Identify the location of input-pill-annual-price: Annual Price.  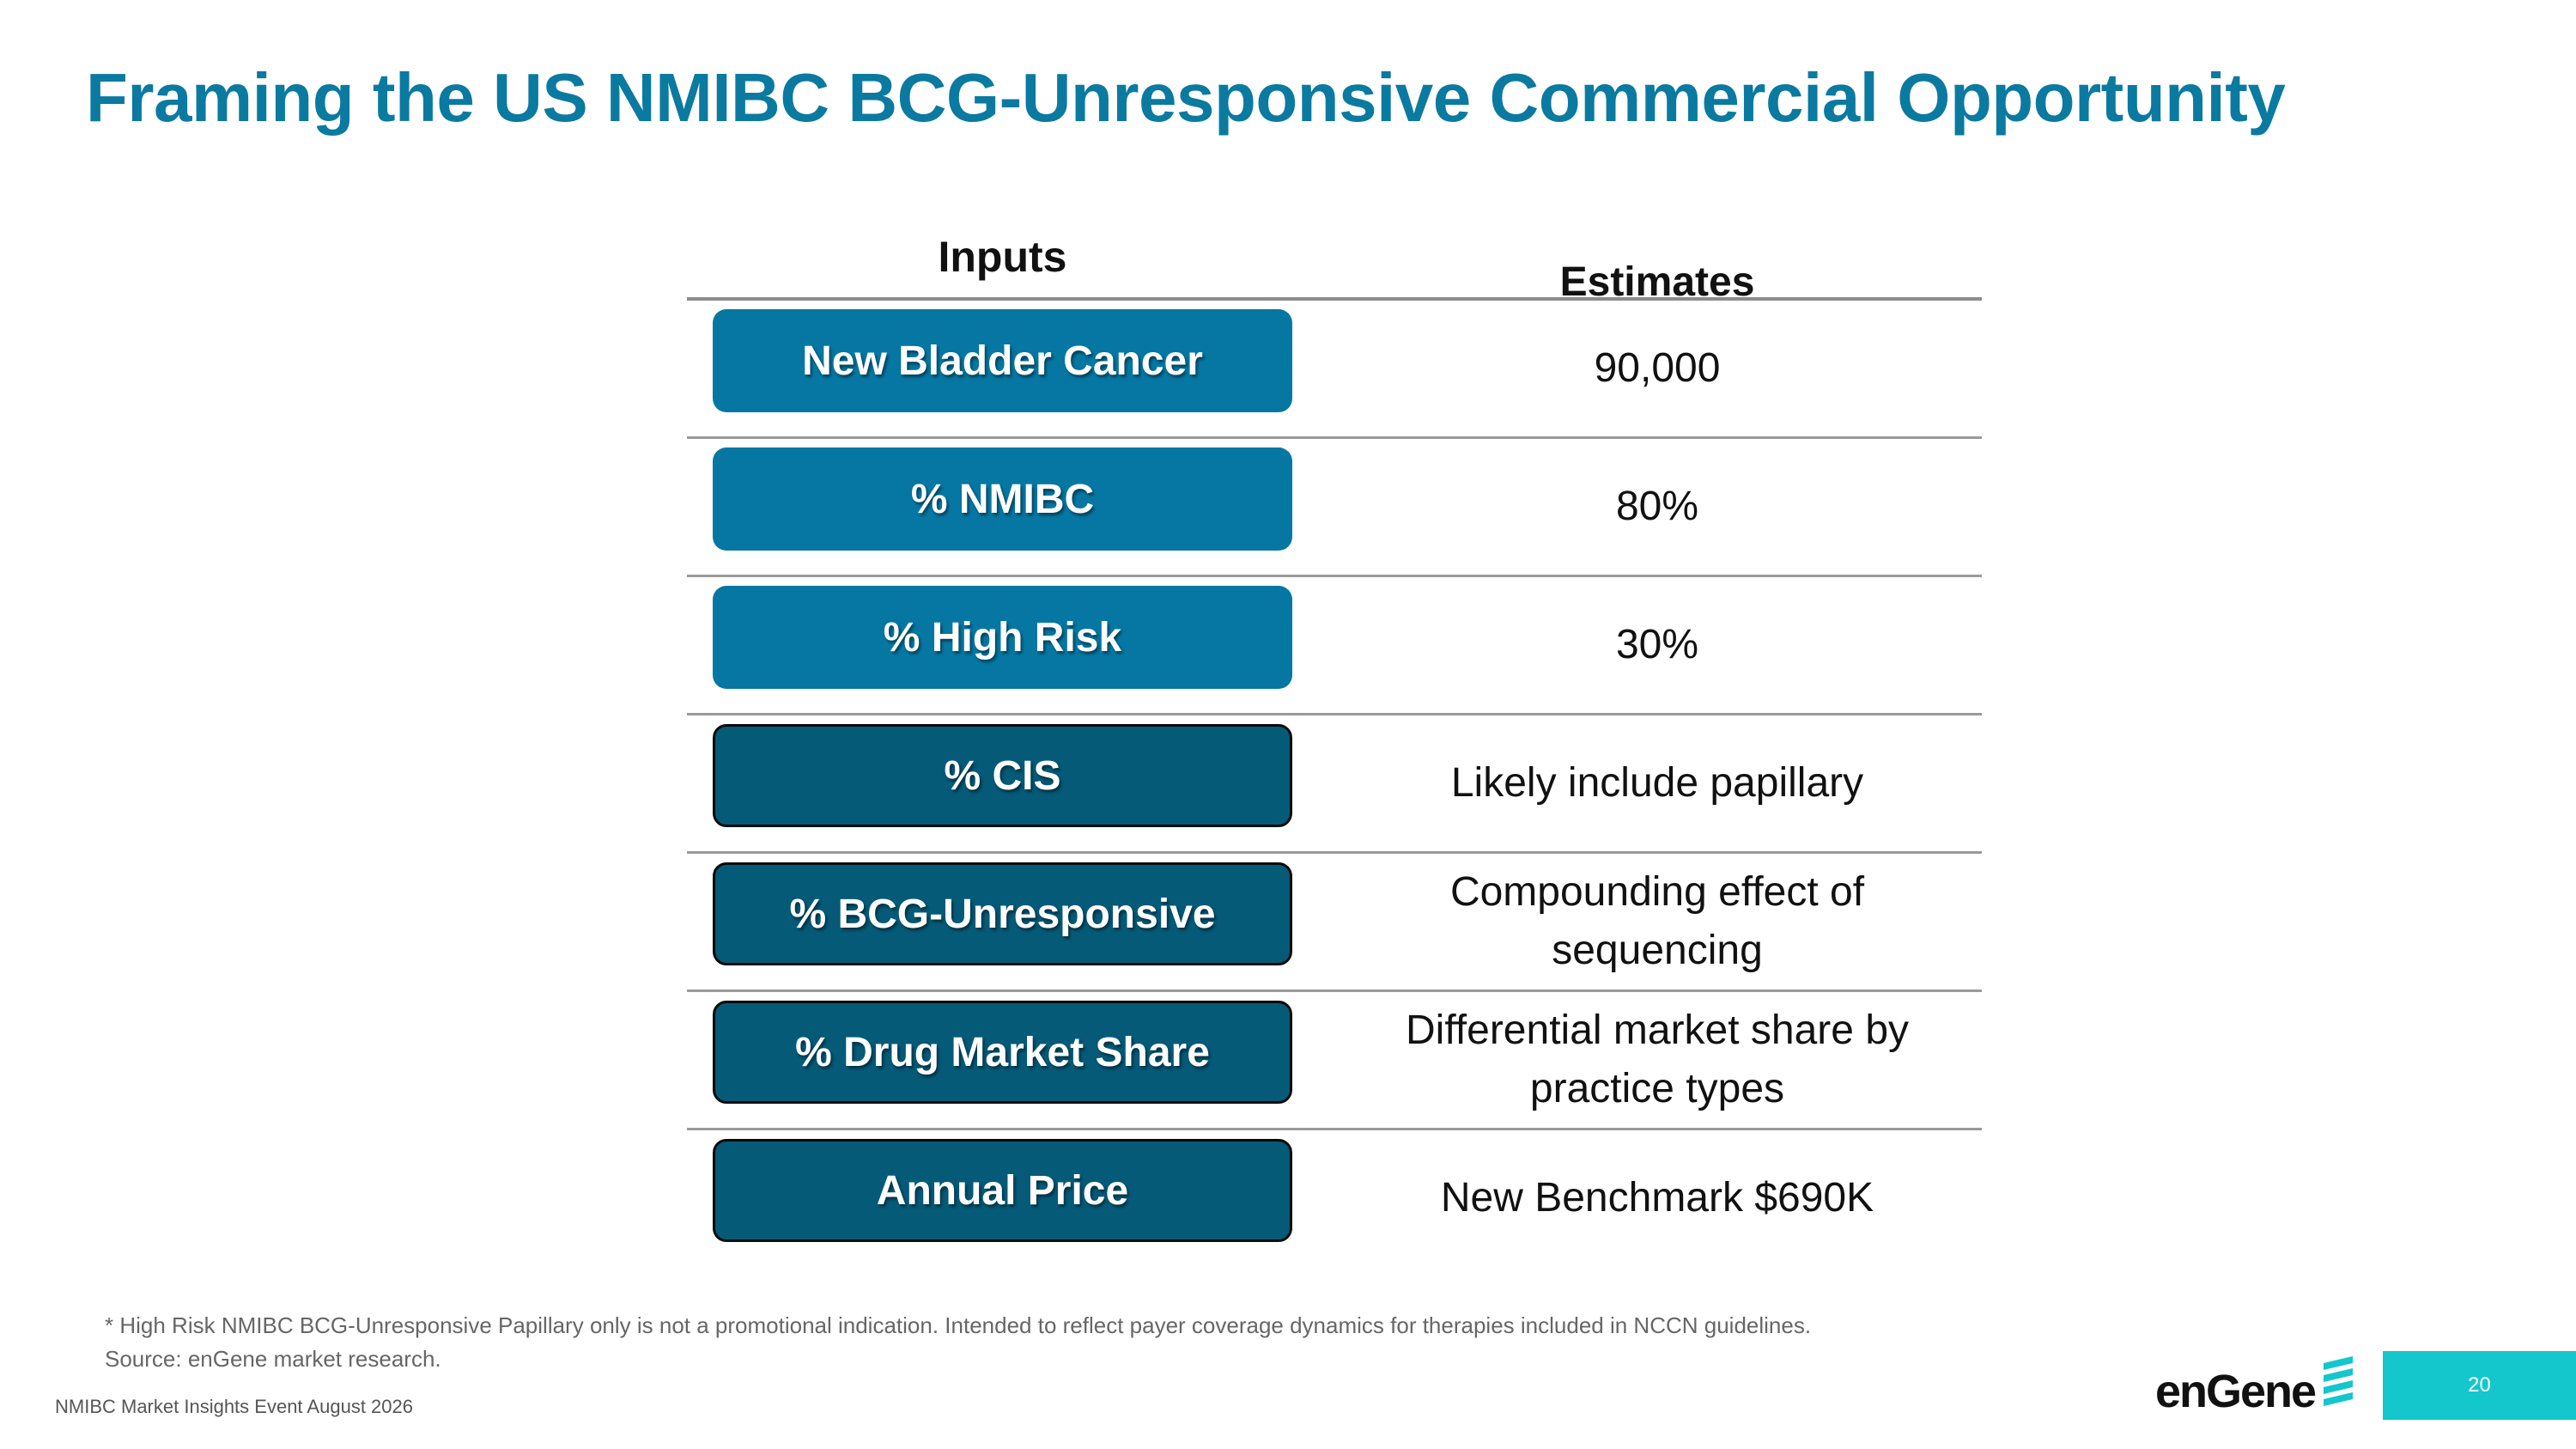
(1002, 1190).